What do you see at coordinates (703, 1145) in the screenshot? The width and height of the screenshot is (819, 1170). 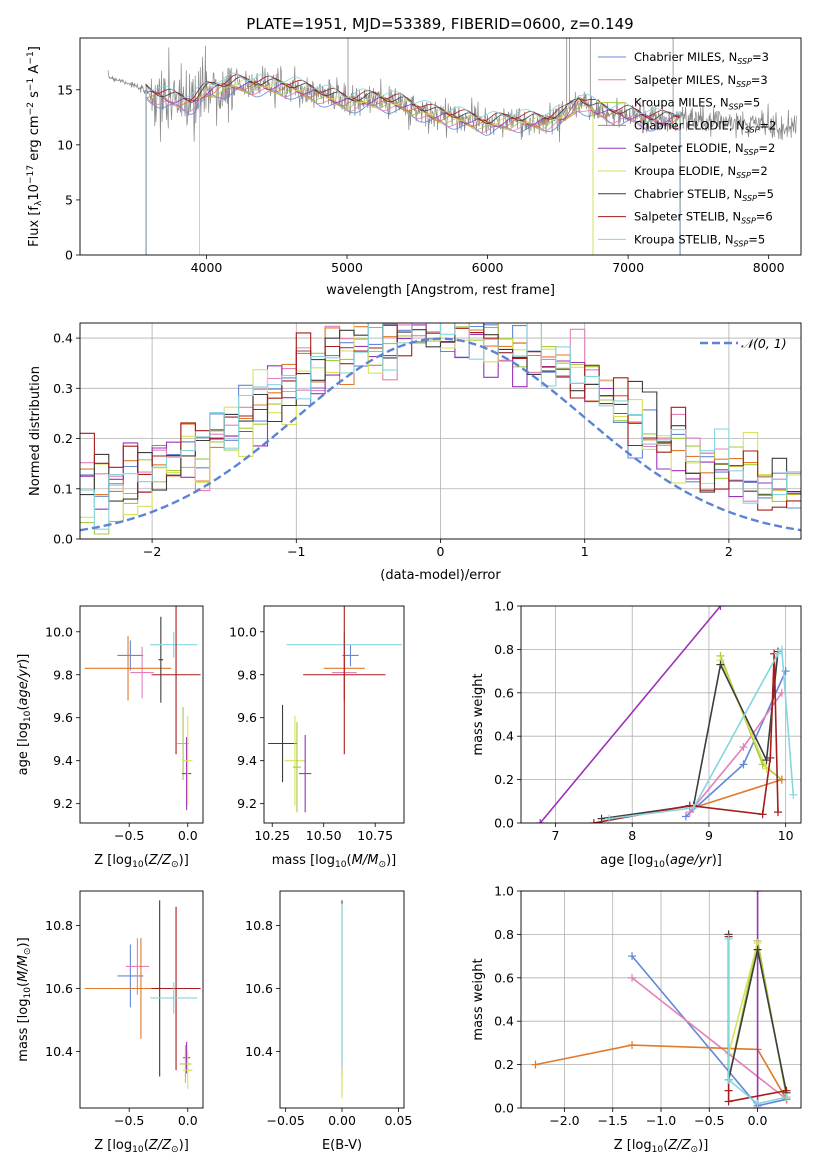 I see `weight-vs-z-x-axis-label-part: )]` at bounding box center [703, 1145].